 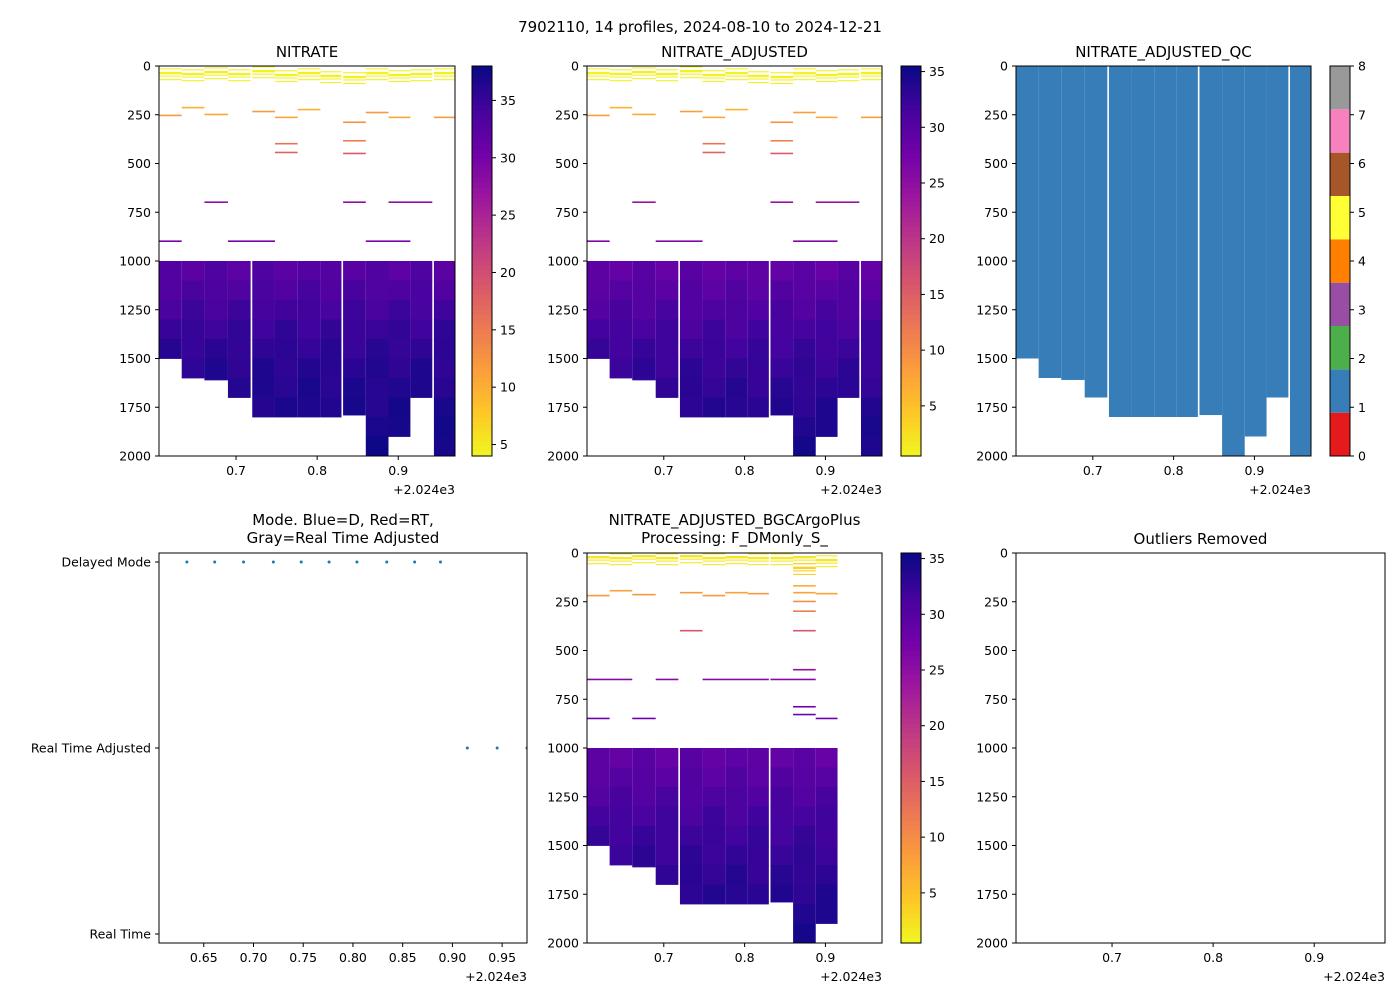 What do you see at coordinates (273, 562) in the screenshot?
I see `mode-point` at bounding box center [273, 562].